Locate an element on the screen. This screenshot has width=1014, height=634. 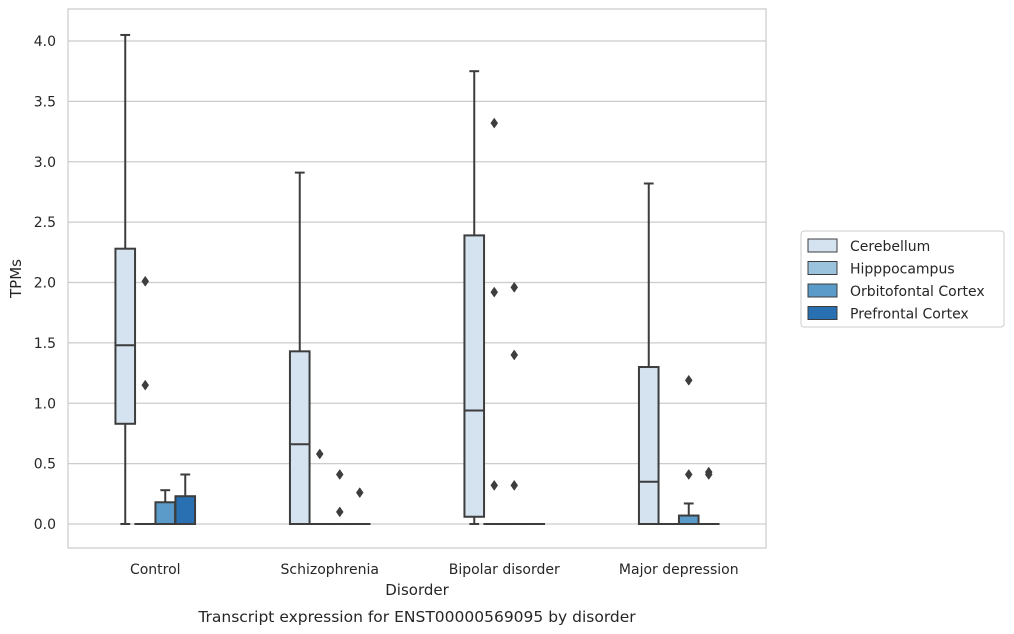
legend-item: Prefrontal Cortex is located at coordinates (888, 314).